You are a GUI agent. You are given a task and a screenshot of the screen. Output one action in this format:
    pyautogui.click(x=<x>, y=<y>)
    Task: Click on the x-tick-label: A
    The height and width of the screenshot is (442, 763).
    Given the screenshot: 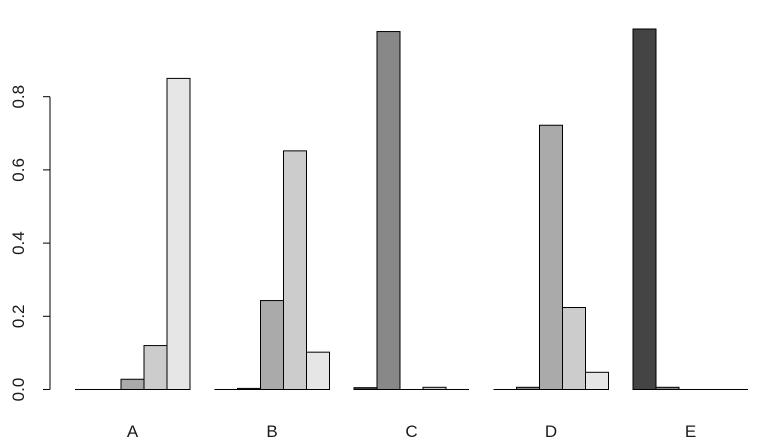 What is the action you would take?
    pyautogui.click(x=133, y=431)
    